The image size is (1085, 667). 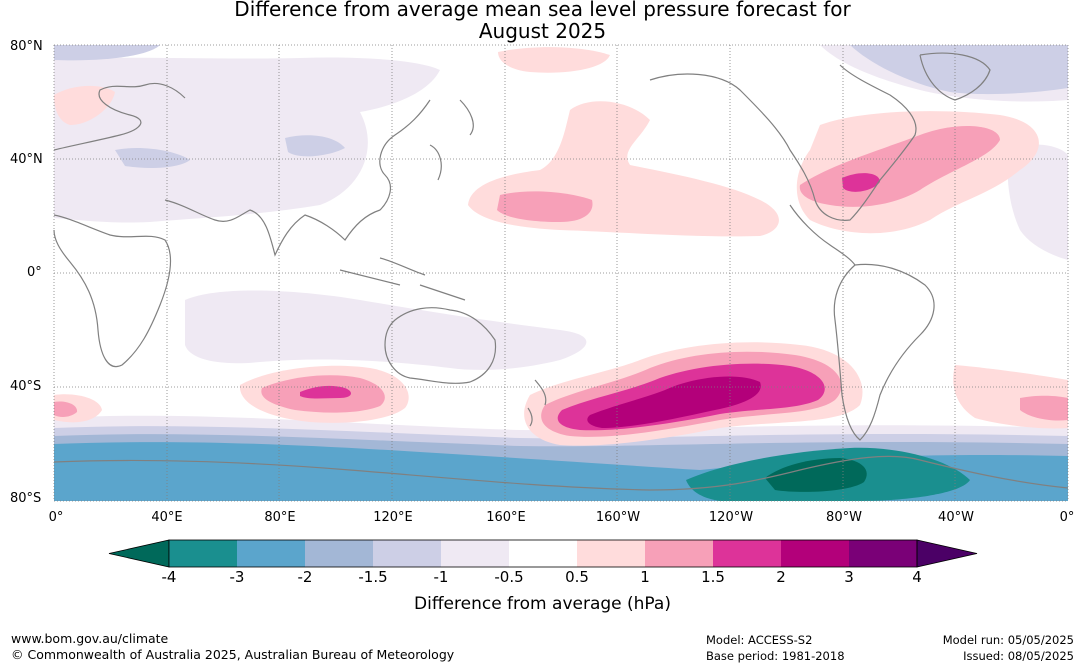 I want to click on lat-label-40n: 40°N, so click(x=26, y=159).